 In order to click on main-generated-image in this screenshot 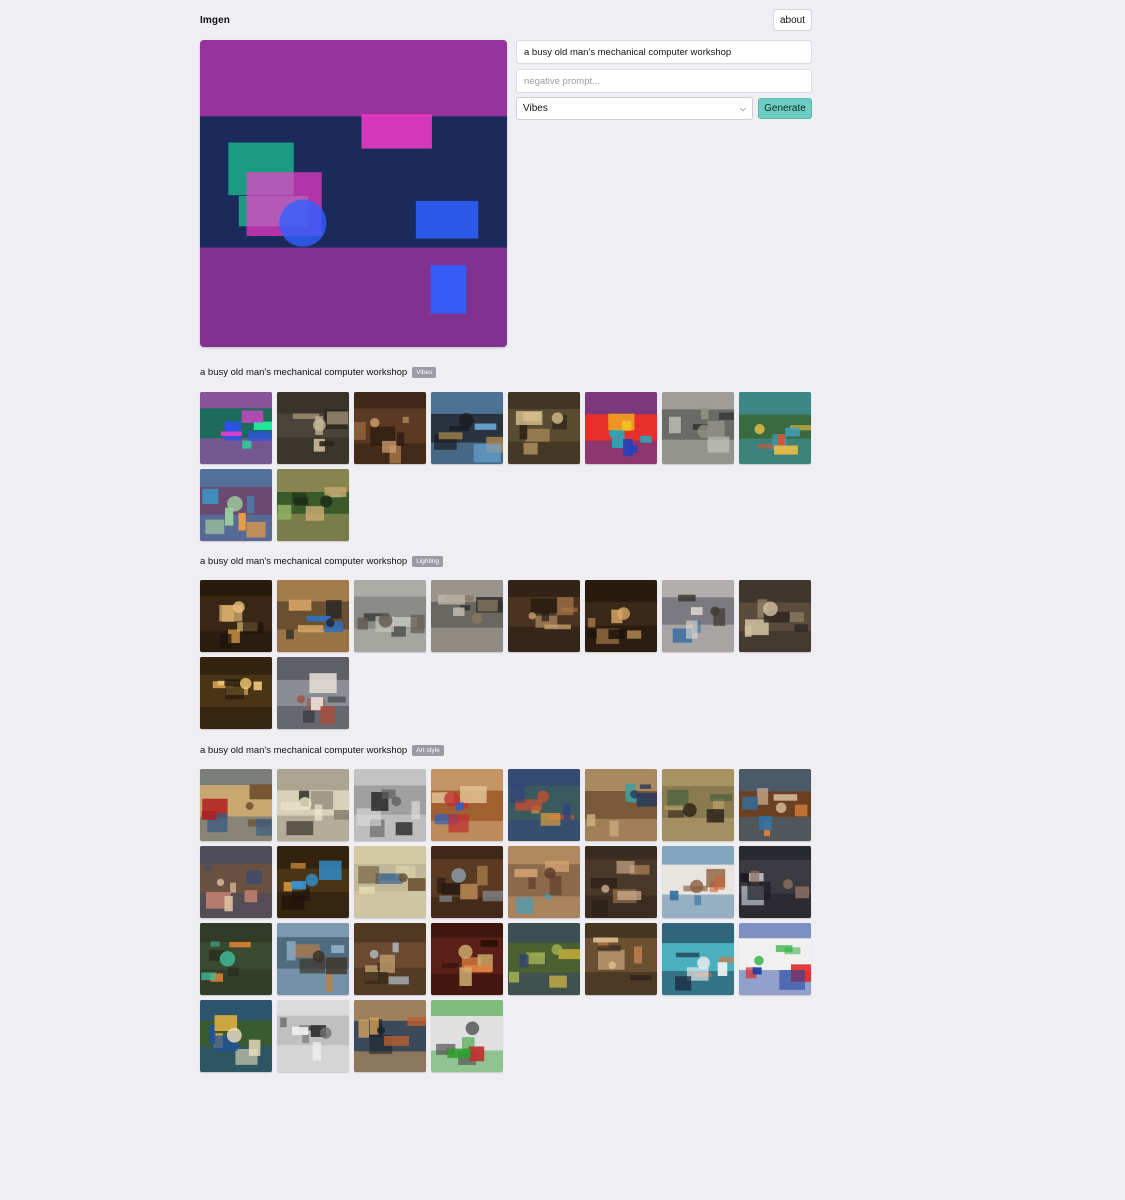, I will do `click(353, 193)`.